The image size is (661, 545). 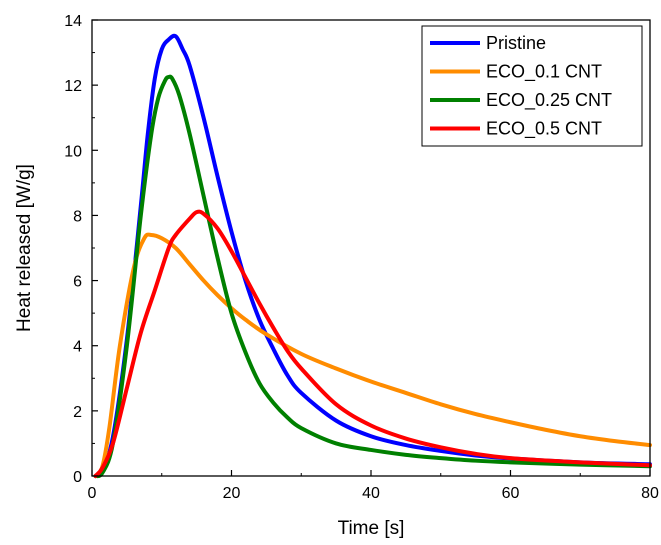 I want to click on x-tick-label: 20, so click(x=232, y=493).